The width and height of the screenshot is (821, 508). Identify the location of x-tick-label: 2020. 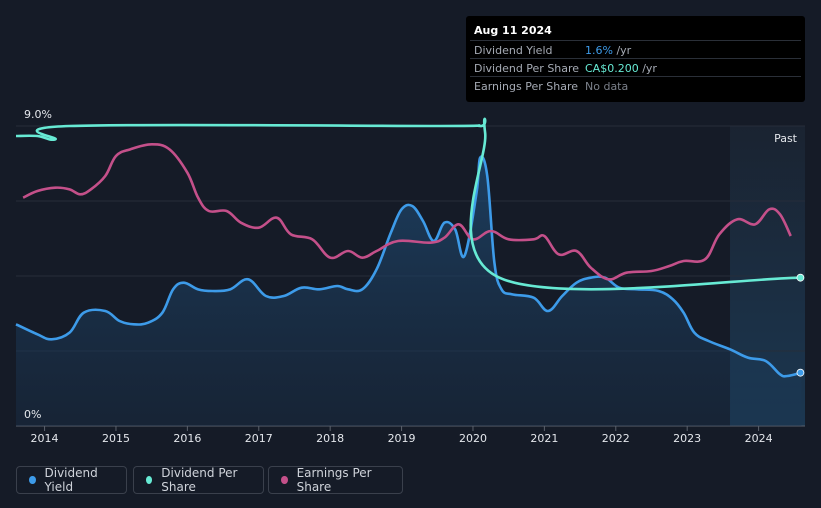
(473, 438).